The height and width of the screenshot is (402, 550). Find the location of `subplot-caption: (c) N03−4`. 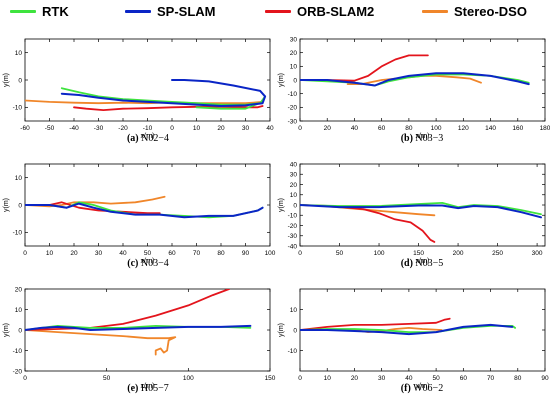

subplot-caption: (c) N03−4 is located at coordinates (147, 263).